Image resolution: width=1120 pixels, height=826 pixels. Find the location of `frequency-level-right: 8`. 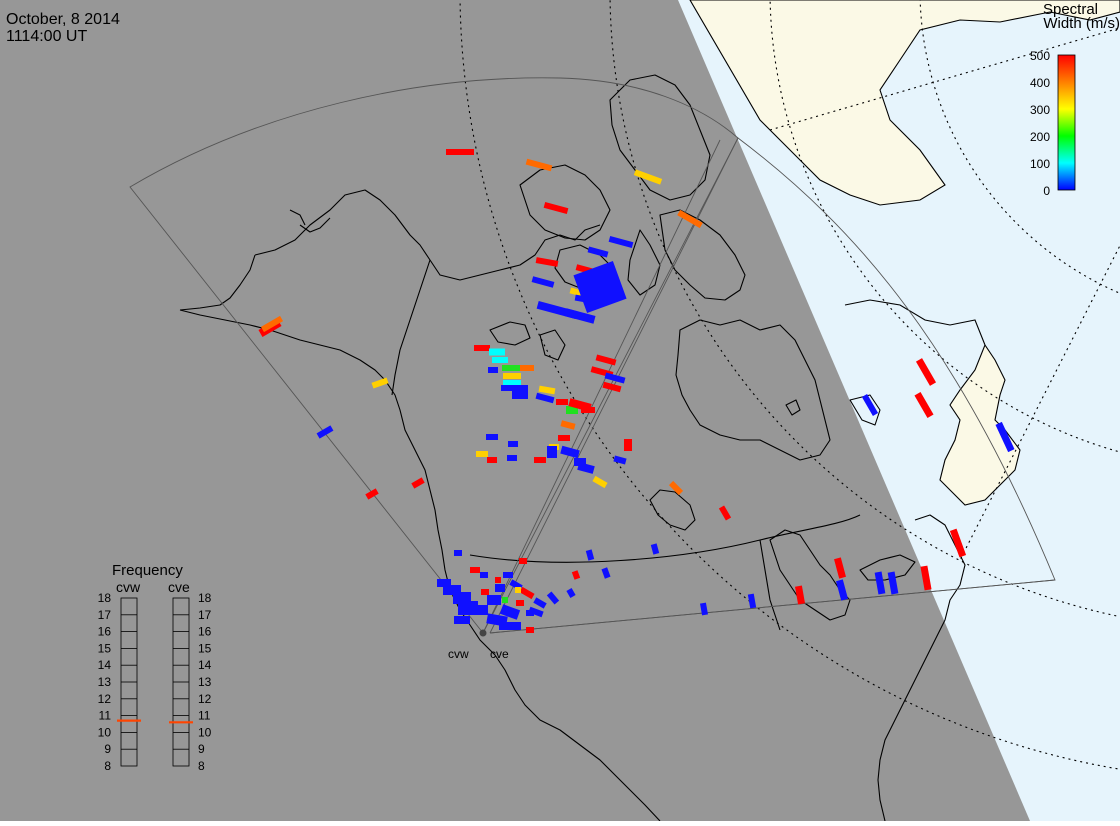

frequency-level-right: 8 is located at coordinates (201, 766).